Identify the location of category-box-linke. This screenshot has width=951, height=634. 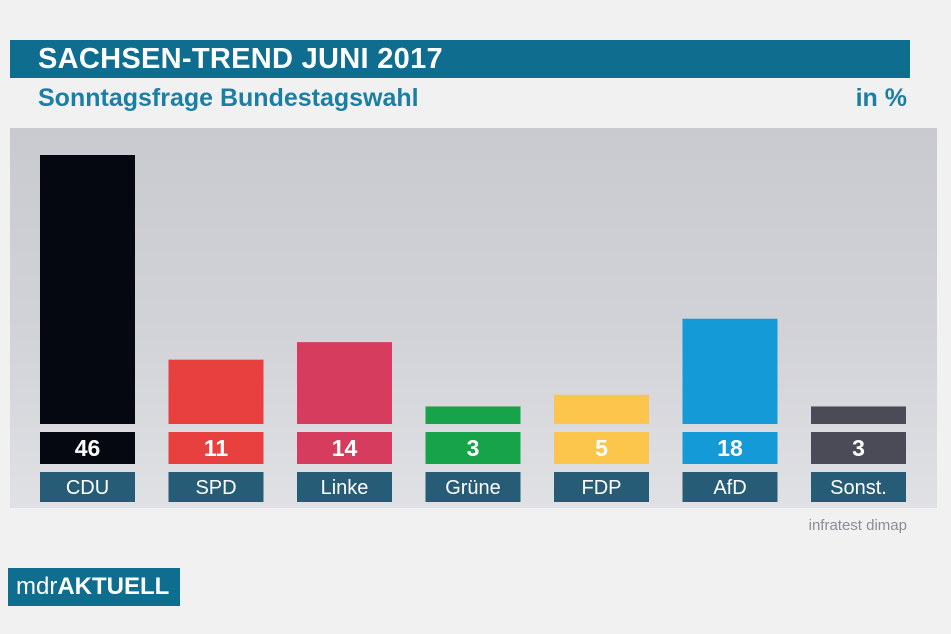
(344, 487).